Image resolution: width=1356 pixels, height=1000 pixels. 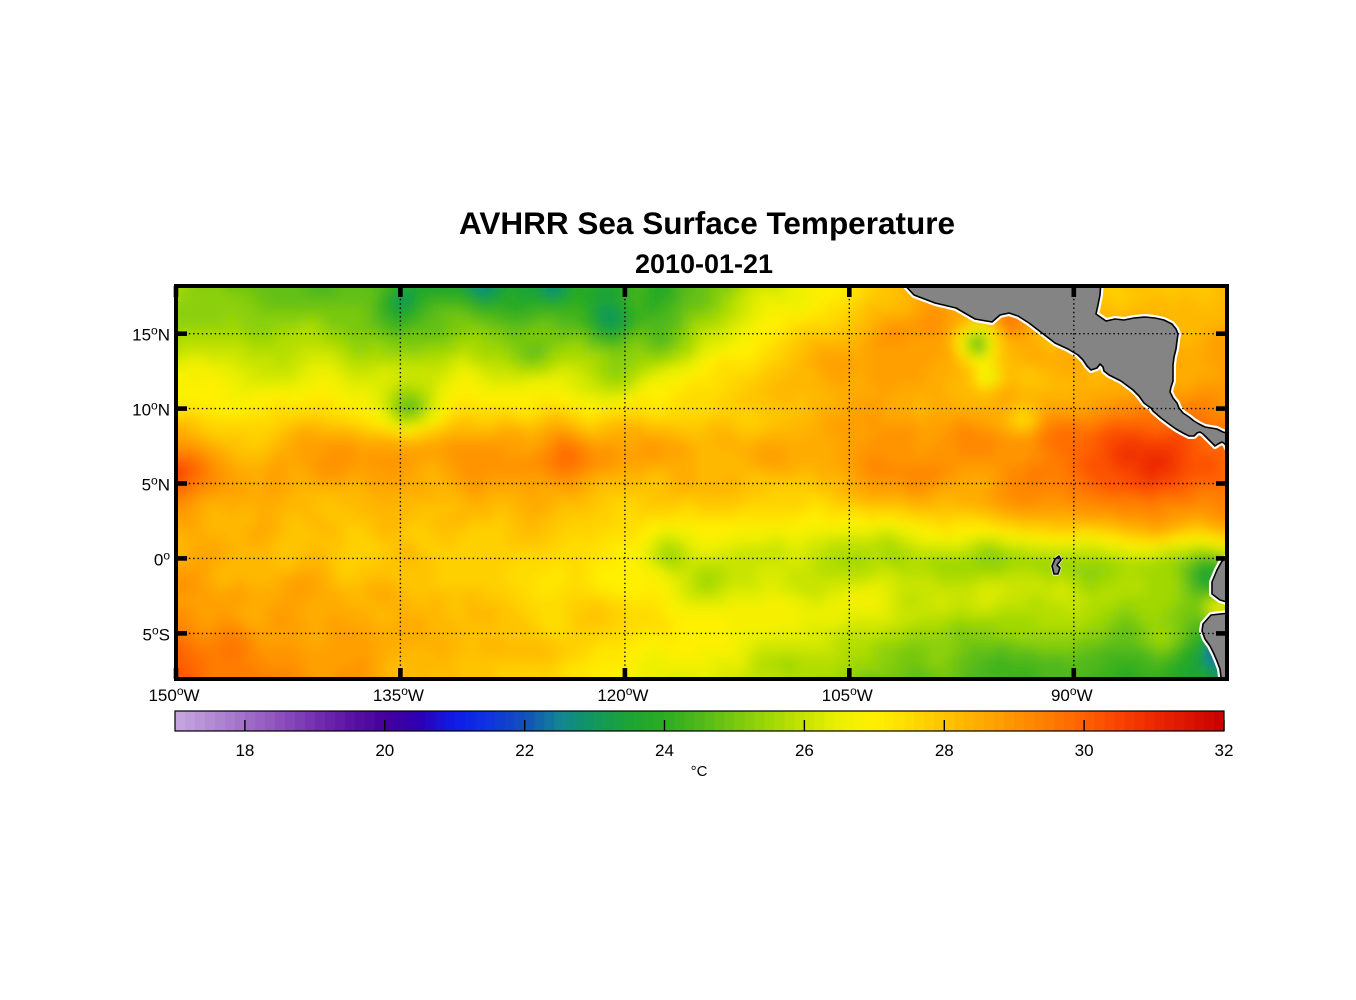 I want to click on svg-text: 2010-01-21, so click(x=704, y=264).